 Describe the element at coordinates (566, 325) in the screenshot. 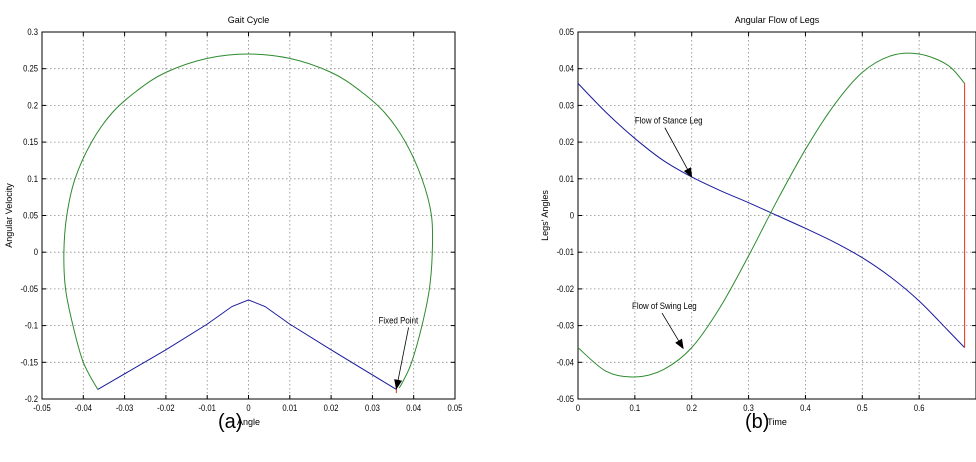

I see `y-tick-label: -0.03` at that location.